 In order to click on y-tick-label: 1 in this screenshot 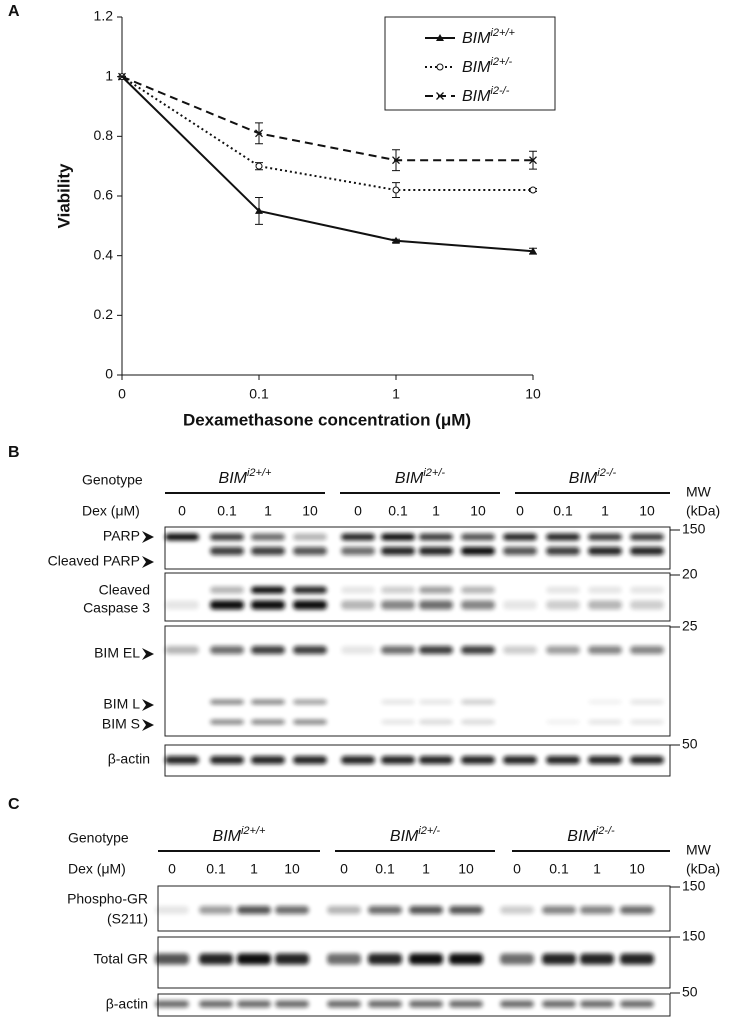, I will do `click(109, 75)`.